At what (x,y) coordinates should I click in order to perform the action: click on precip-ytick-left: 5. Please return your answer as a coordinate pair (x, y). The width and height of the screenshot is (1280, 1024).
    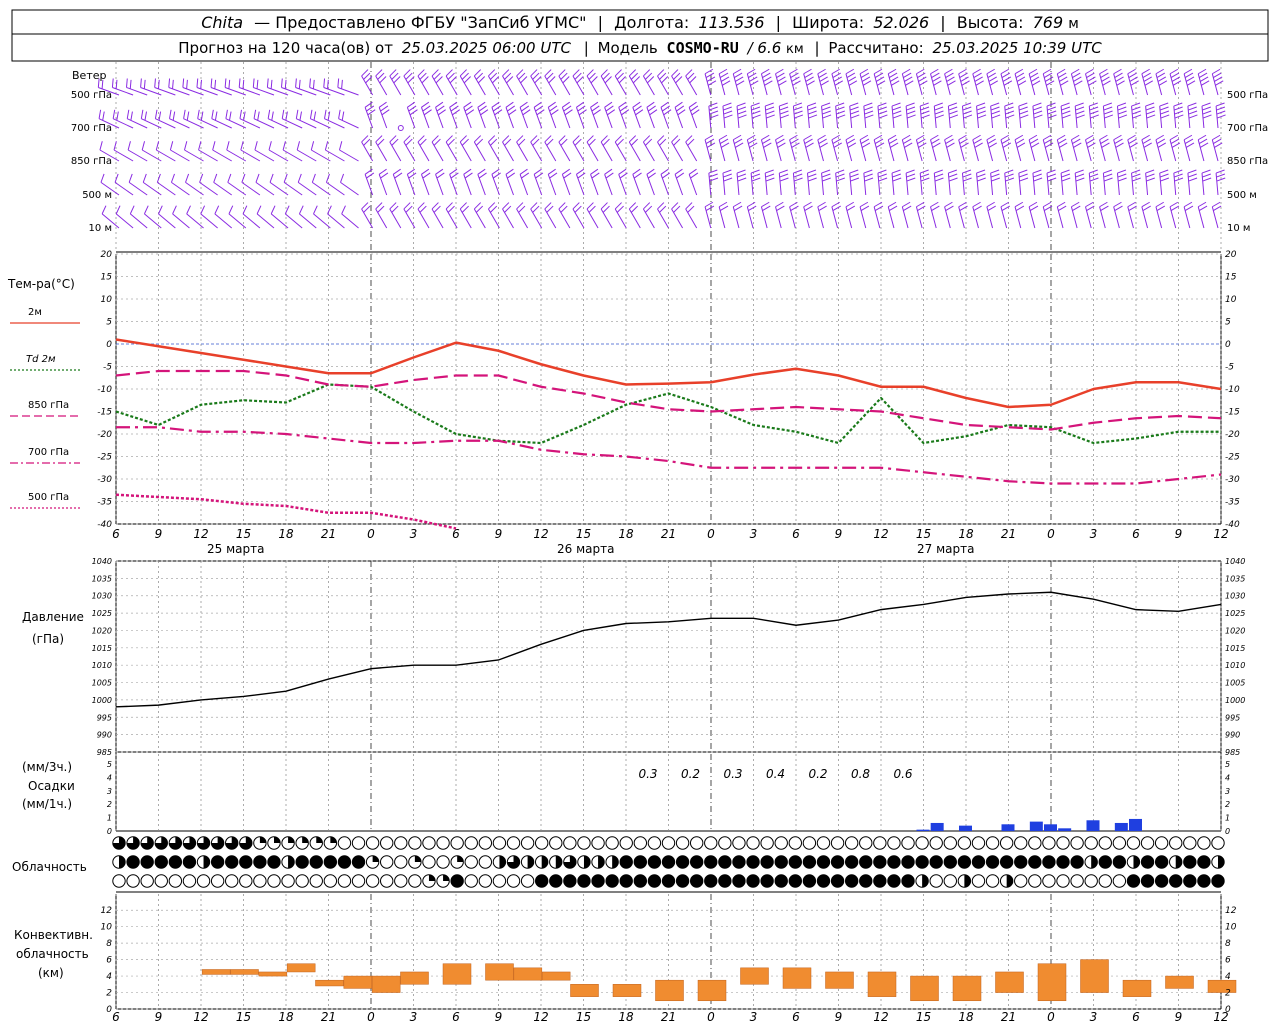
    Looking at the image, I should click on (109, 764).